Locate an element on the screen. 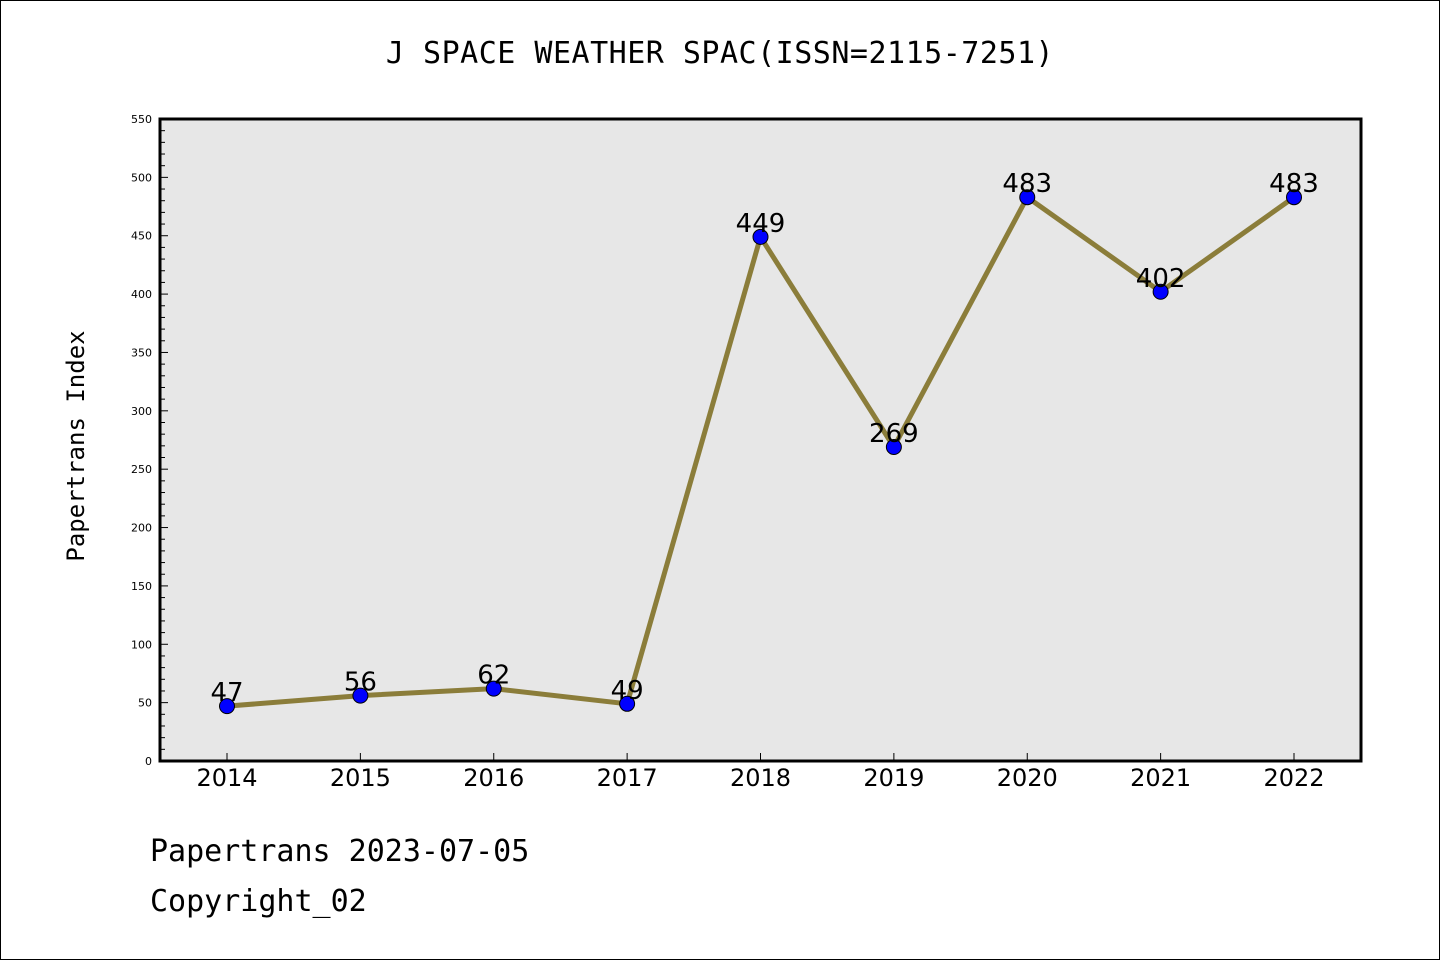  x-tick-label: 2017 is located at coordinates (627, 778).